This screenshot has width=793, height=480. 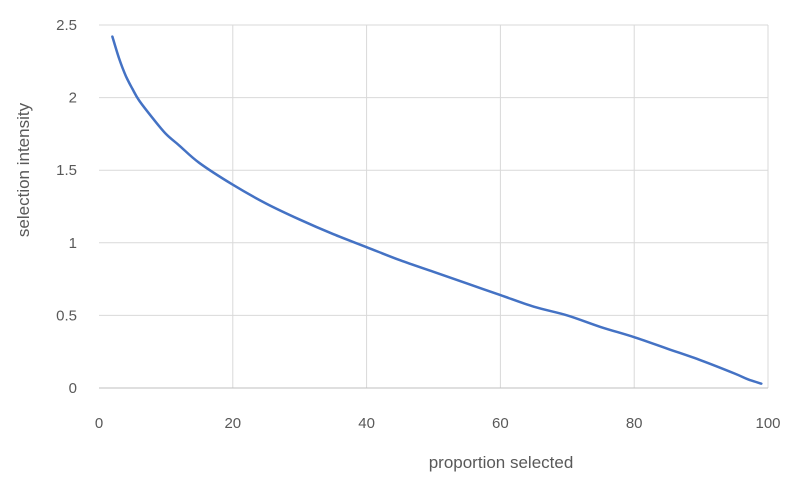 What do you see at coordinates (501, 462) in the screenshot?
I see `x-axis-title: proportion selected` at bounding box center [501, 462].